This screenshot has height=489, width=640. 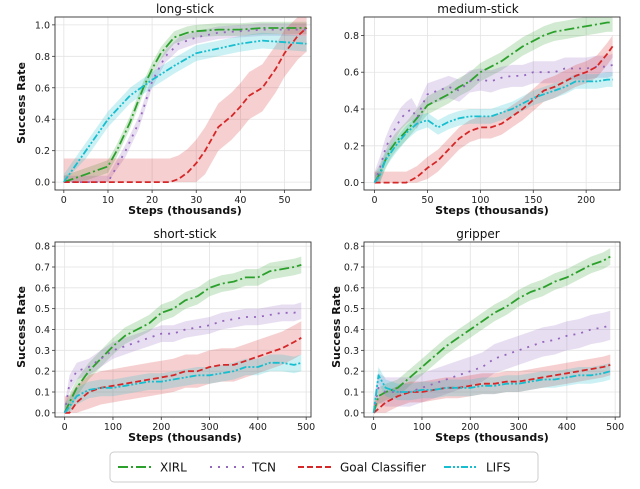 I want to click on chart-title: short-stick, so click(x=184, y=234).